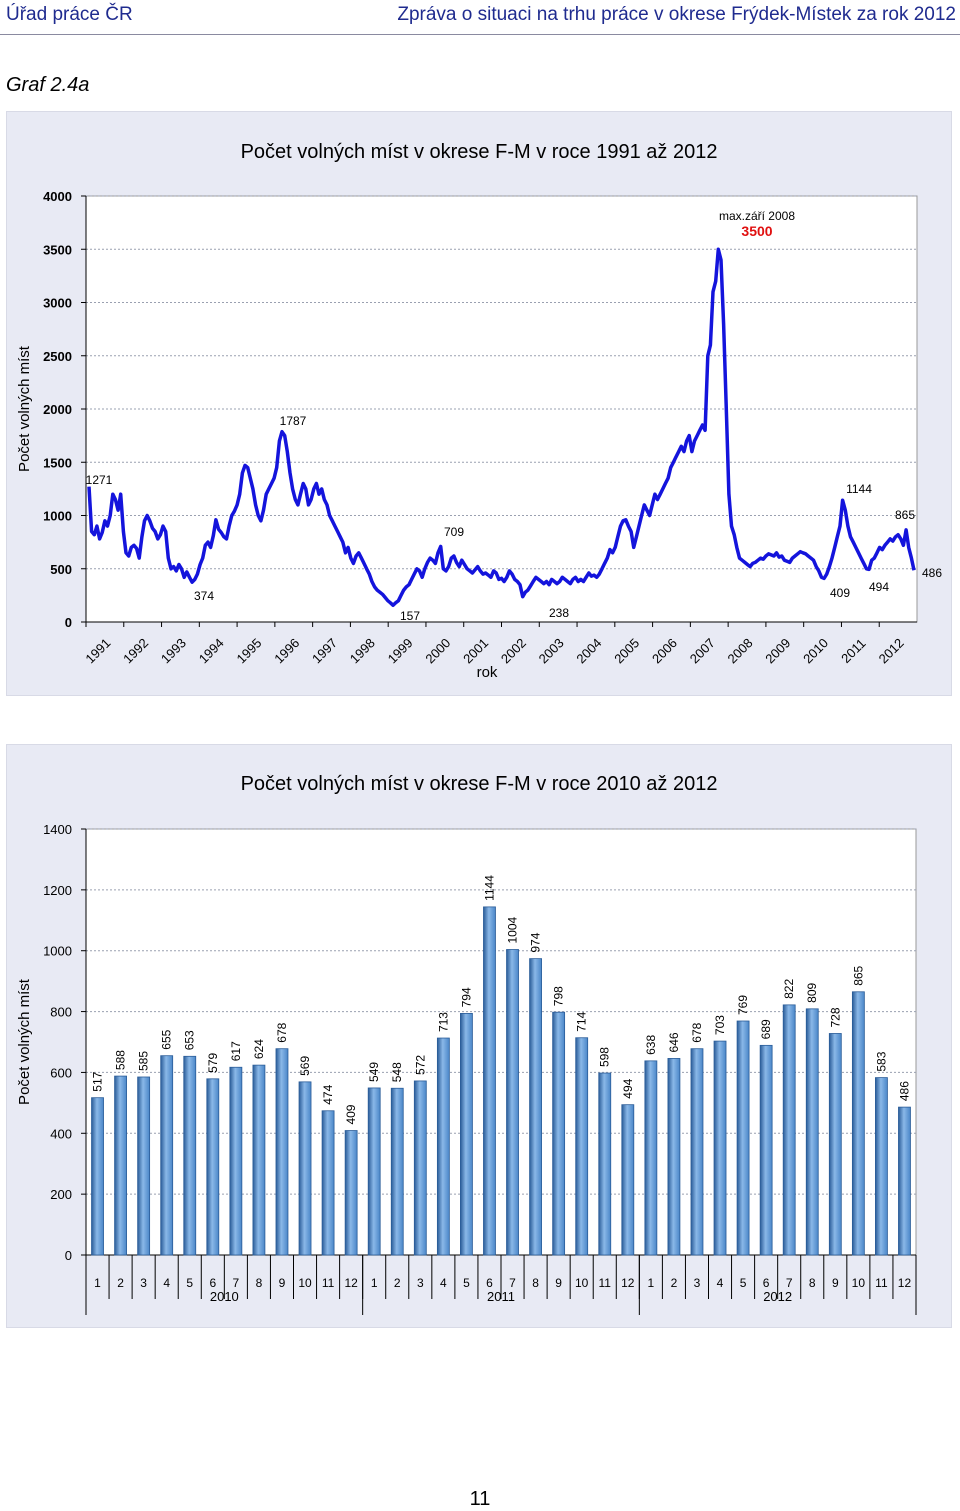  What do you see at coordinates (374, 1072) in the screenshot?
I see `bar-value-label: 549` at bounding box center [374, 1072].